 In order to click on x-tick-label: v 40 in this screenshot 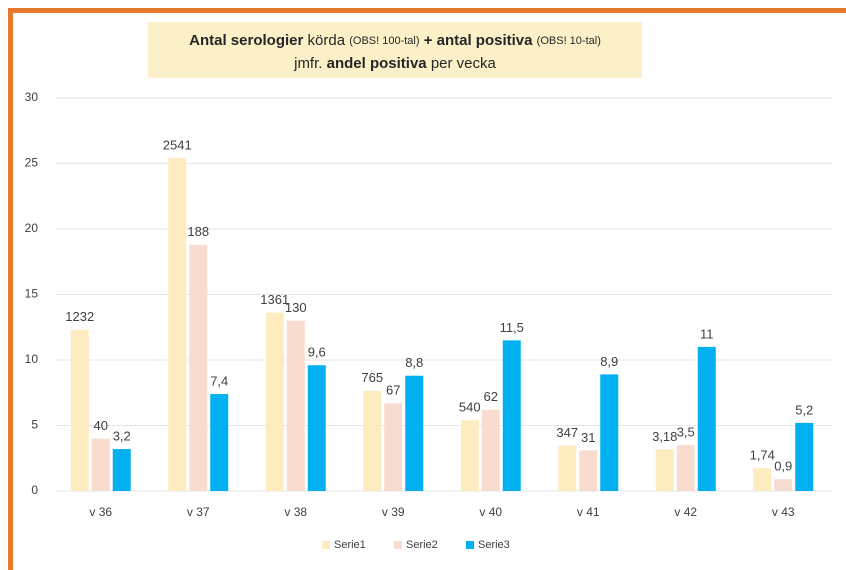, I will do `click(490, 512)`.